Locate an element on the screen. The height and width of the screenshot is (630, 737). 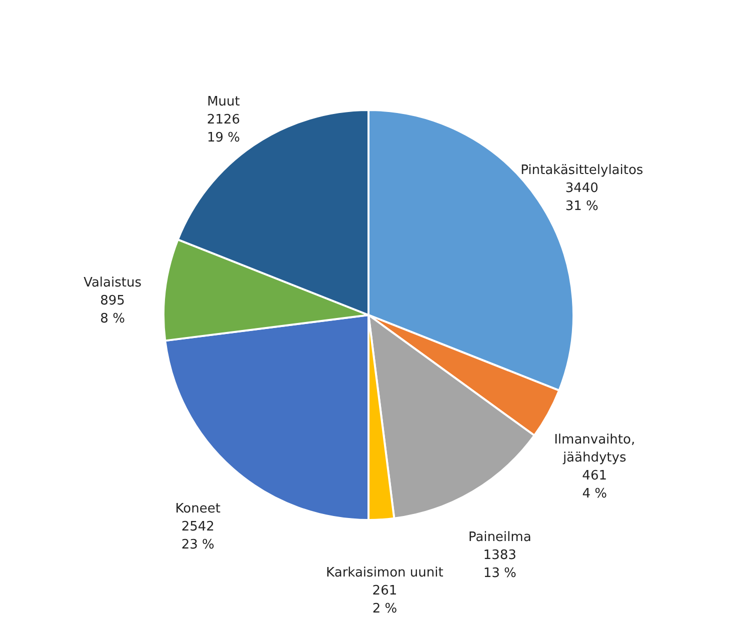
data-label: 2542 23 % is located at coordinates (197, 536).